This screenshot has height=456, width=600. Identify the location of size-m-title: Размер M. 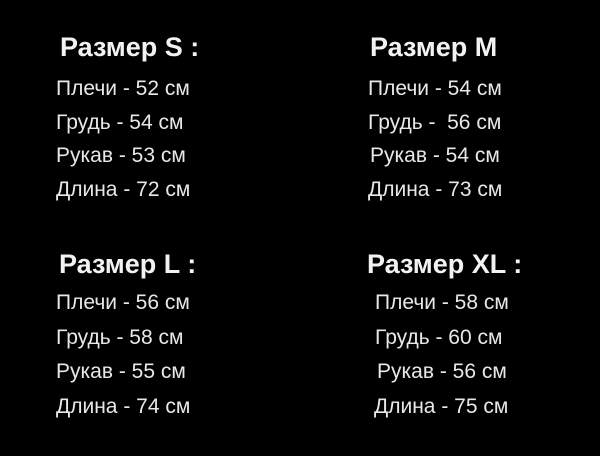
(434, 47).